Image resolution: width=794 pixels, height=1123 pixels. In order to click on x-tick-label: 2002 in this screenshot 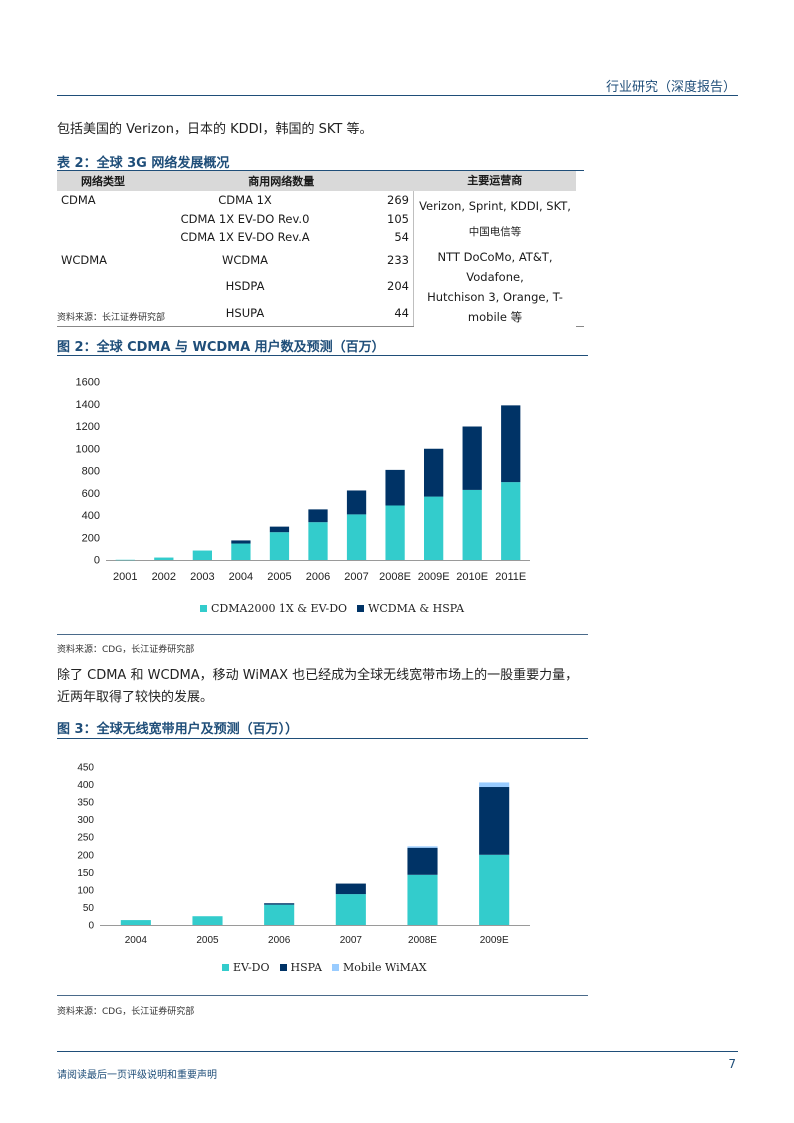, I will do `click(164, 577)`.